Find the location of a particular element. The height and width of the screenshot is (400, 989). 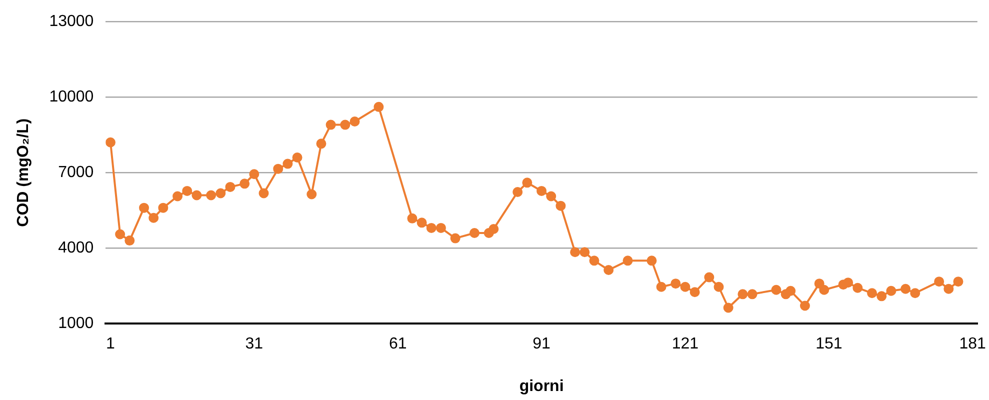

x-tick-label: 61 is located at coordinates (397, 344).